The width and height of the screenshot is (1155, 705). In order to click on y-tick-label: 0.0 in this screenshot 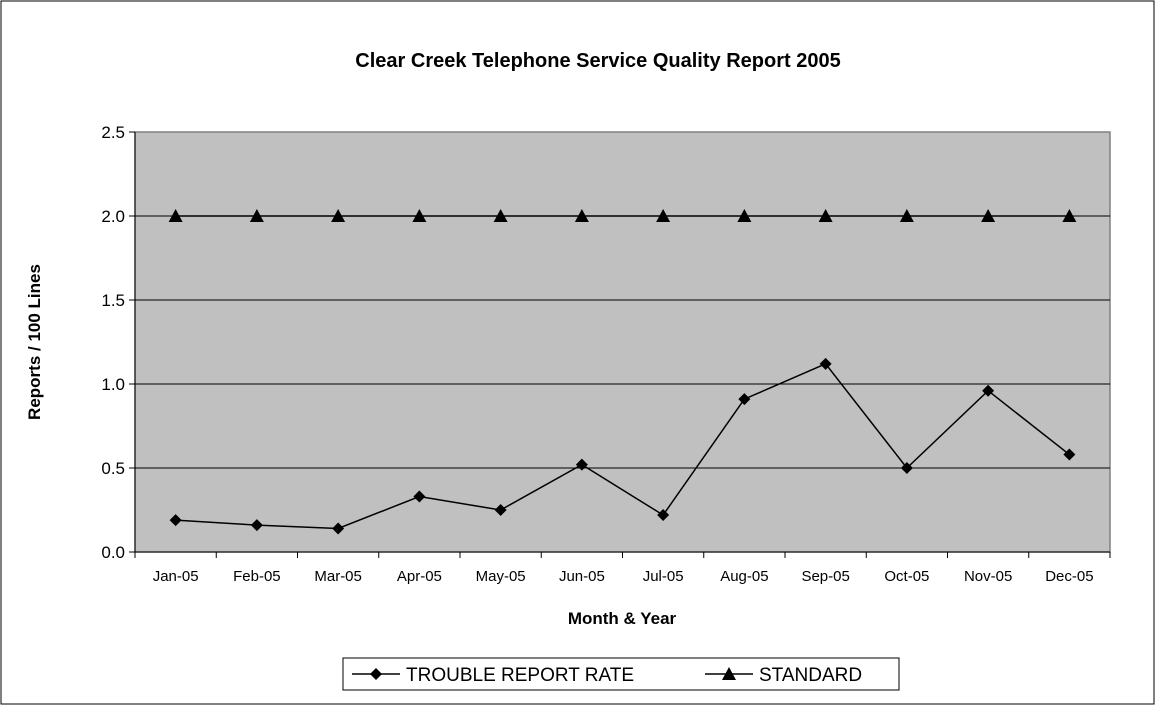, I will do `click(113, 552)`.